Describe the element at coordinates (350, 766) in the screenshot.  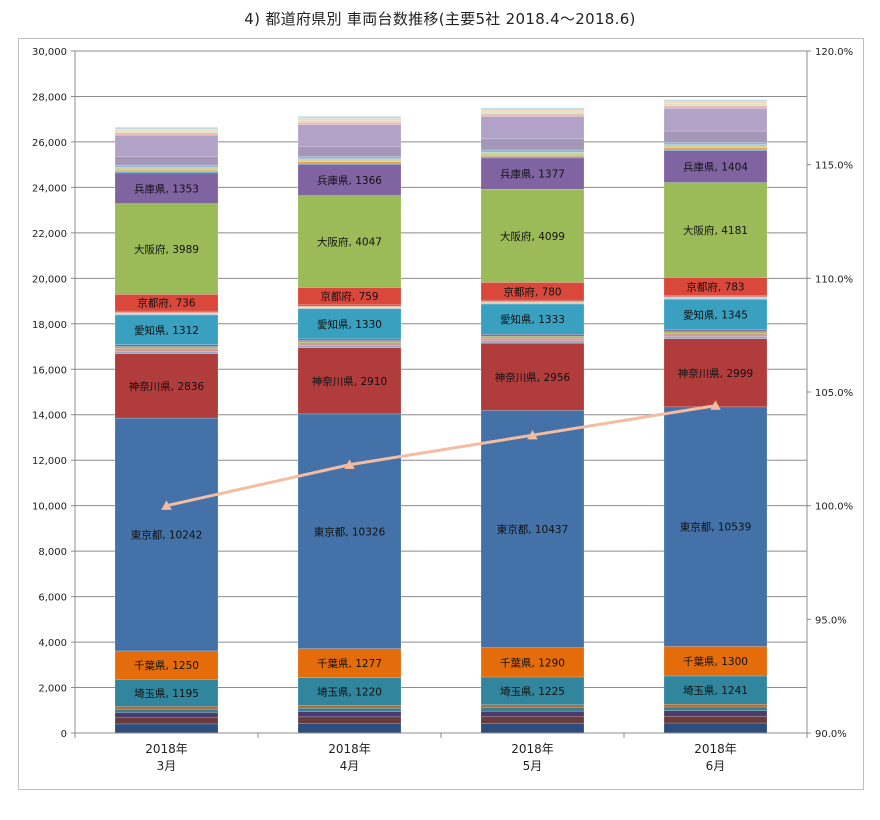
I see `x-tick-label-month: 4月` at that location.